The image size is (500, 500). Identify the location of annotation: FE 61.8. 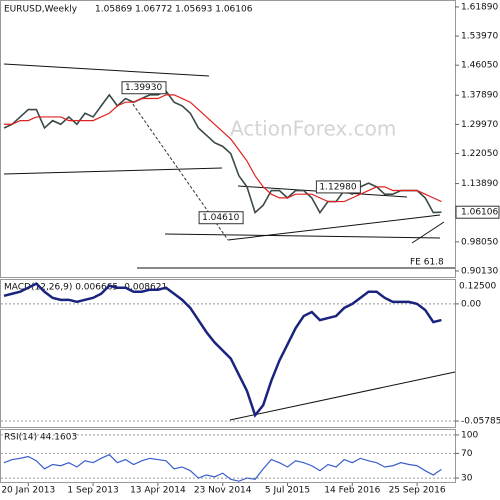
(427, 263).